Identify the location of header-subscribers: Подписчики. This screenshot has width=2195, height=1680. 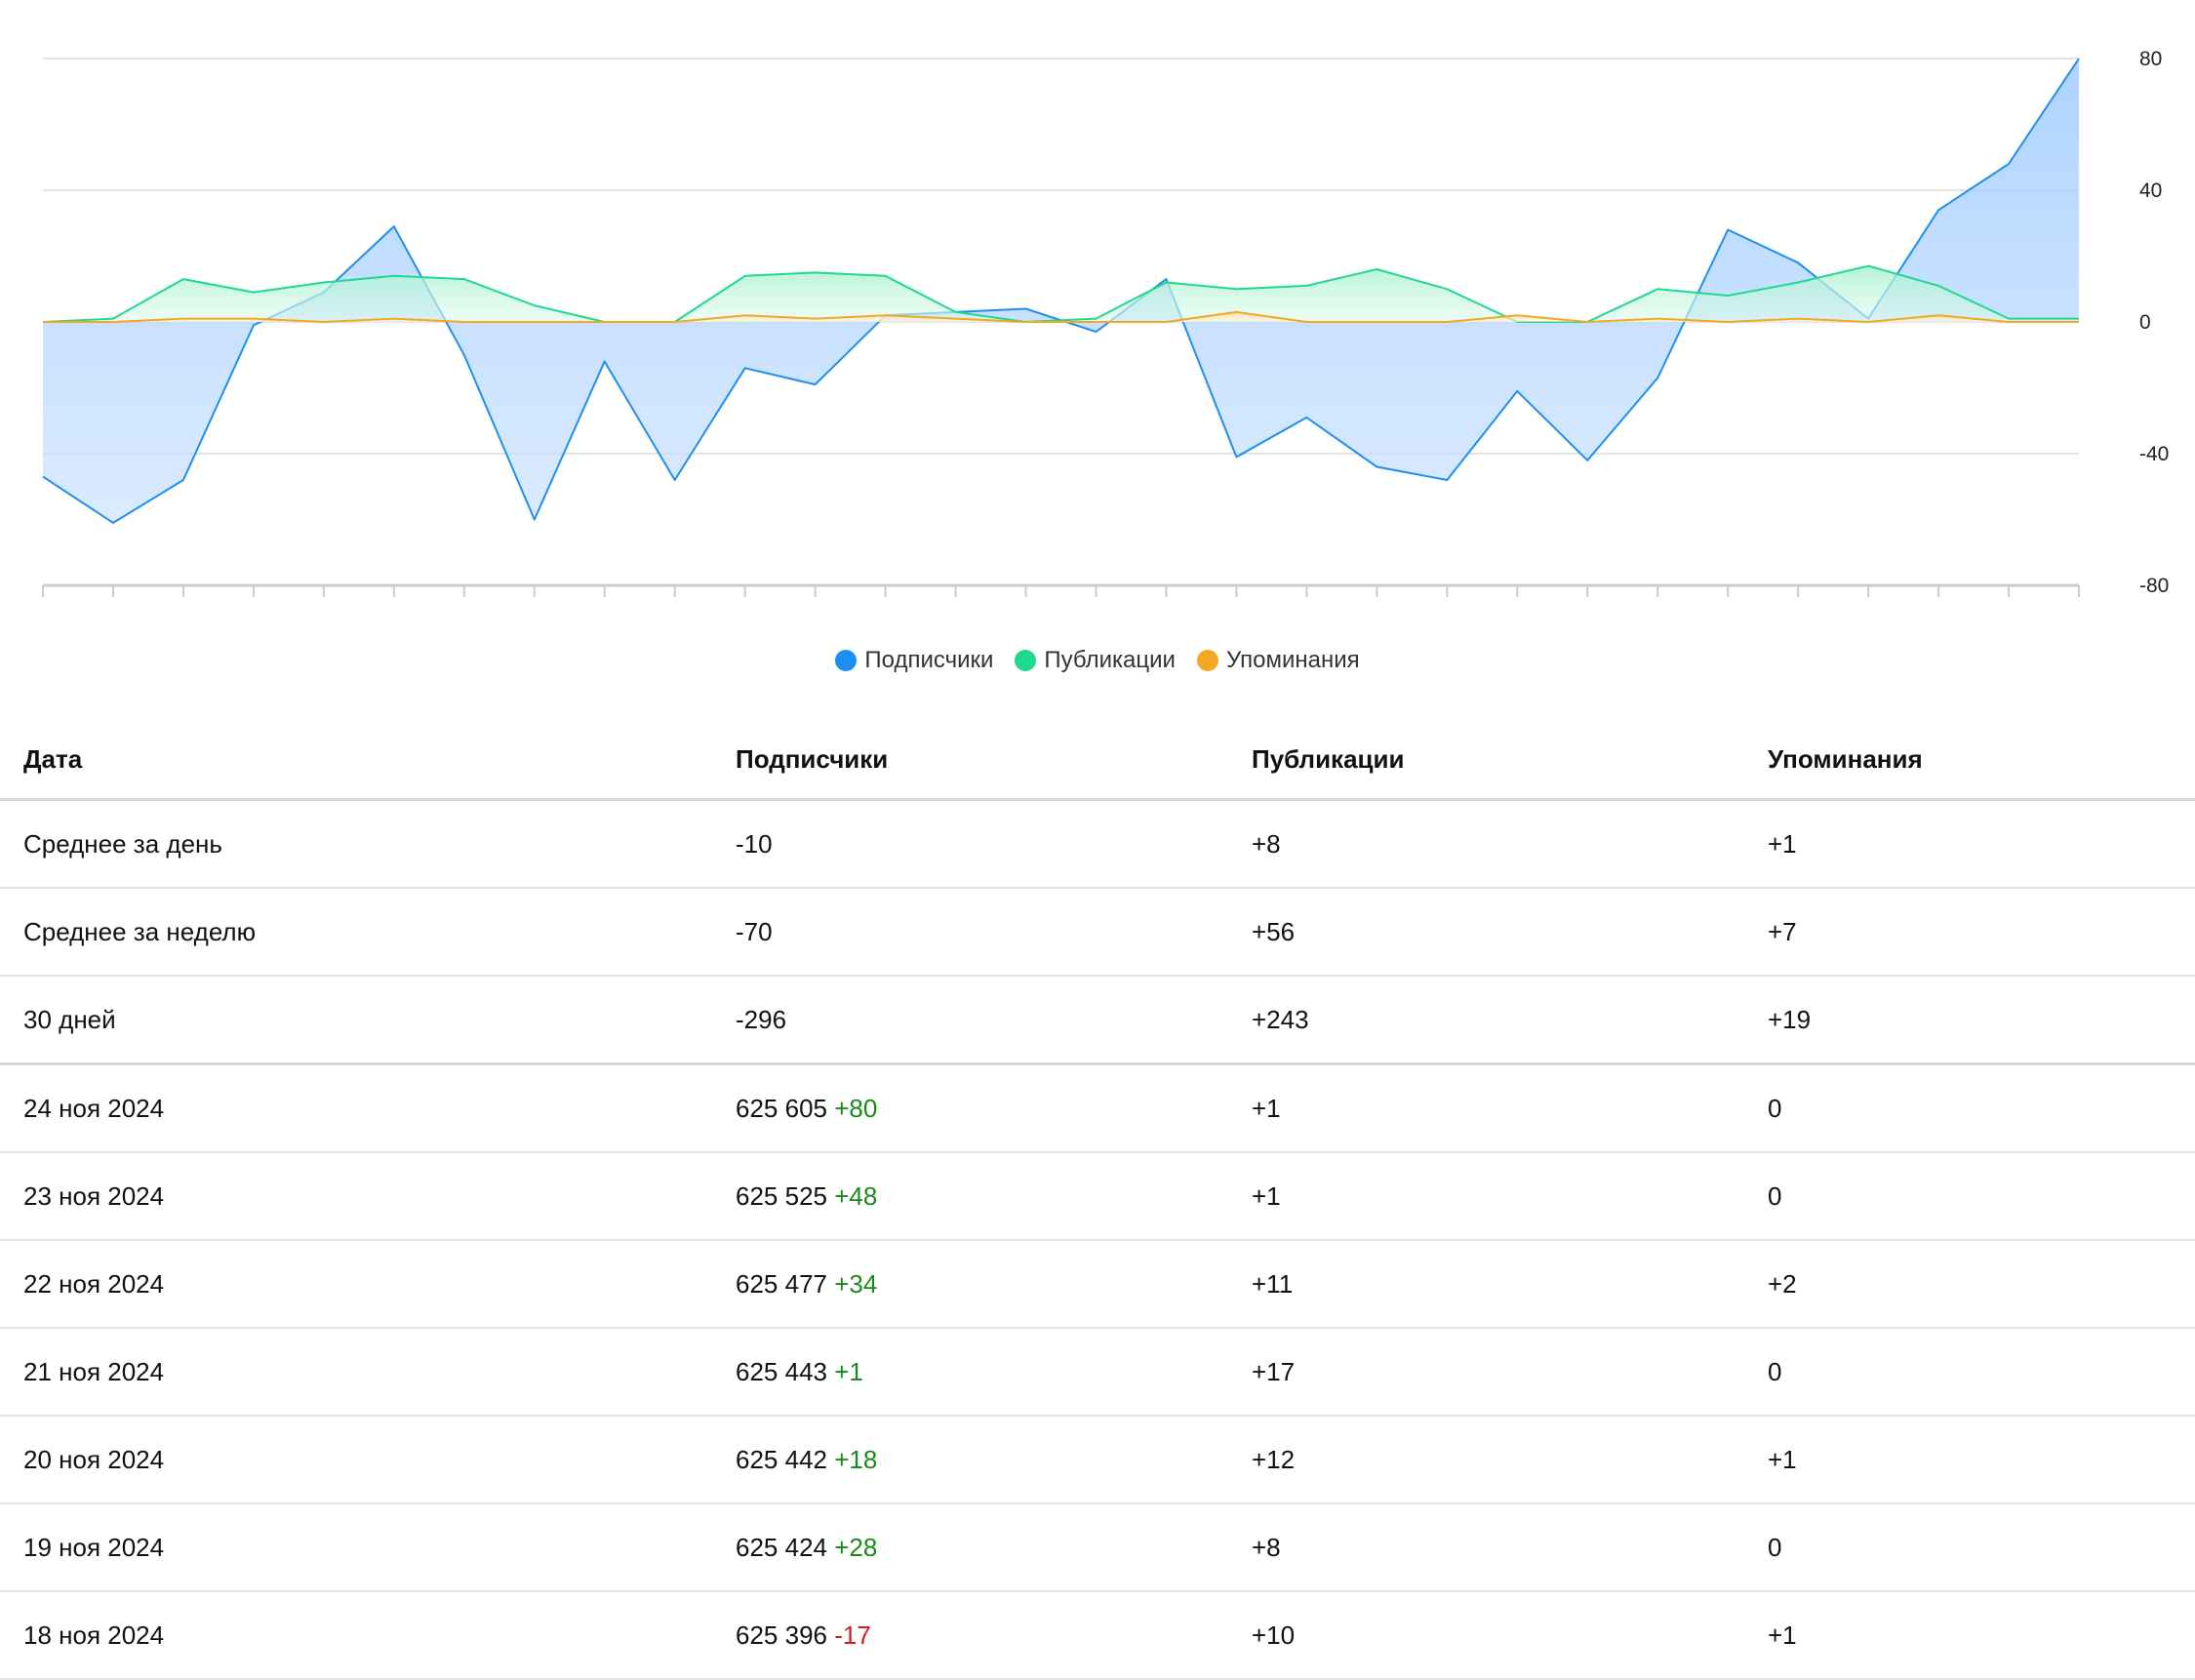
(970, 760).